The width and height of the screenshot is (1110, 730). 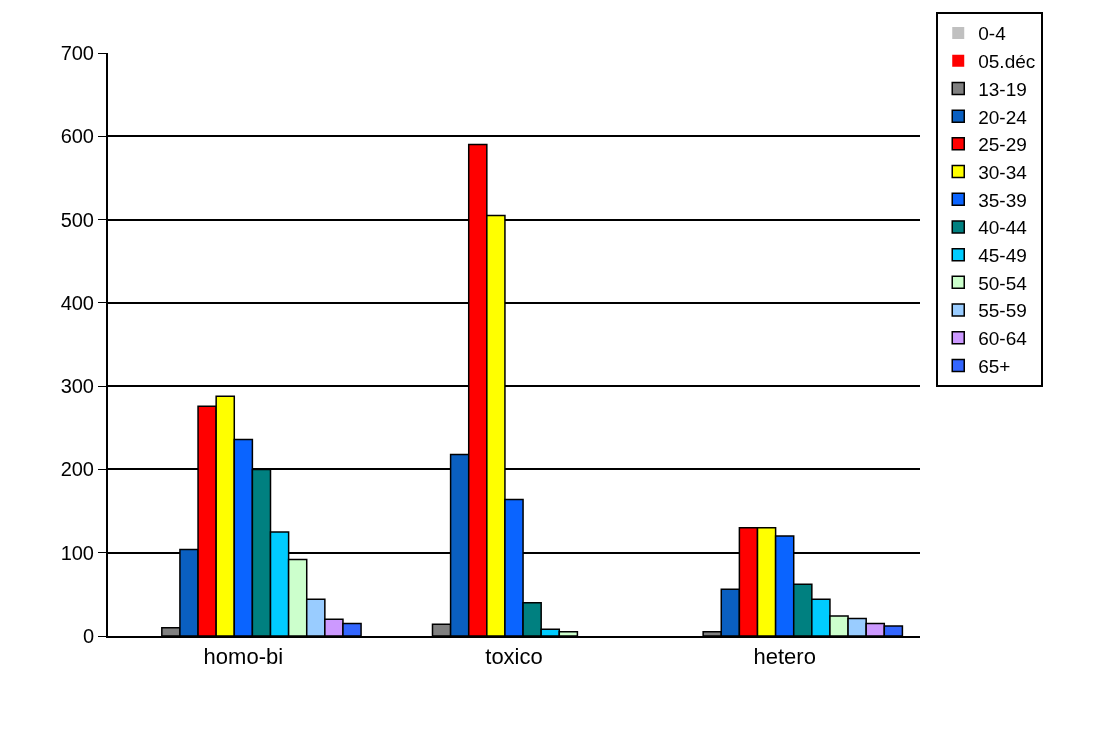 What do you see at coordinates (1003, 283) in the screenshot?
I see `legend-label: 50-54` at bounding box center [1003, 283].